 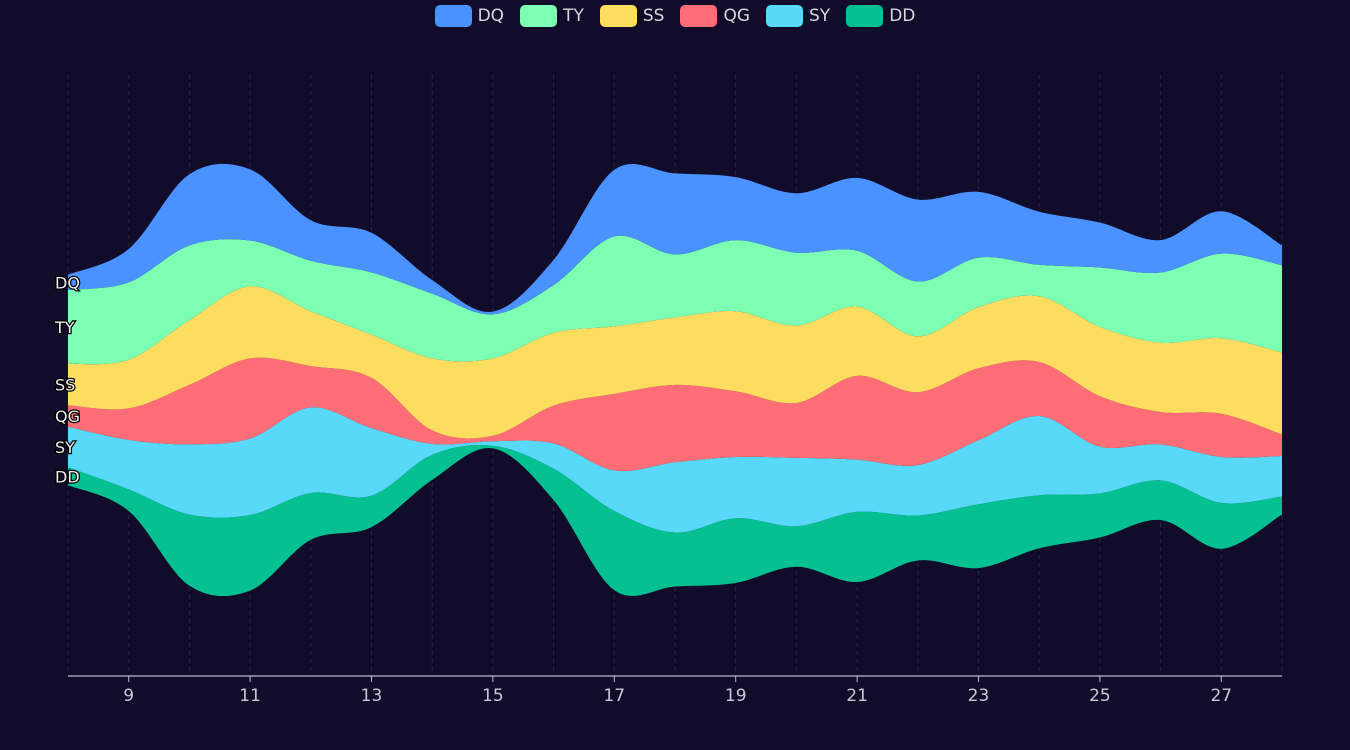 I want to click on x-tick-label: 15, so click(x=493, y=696).